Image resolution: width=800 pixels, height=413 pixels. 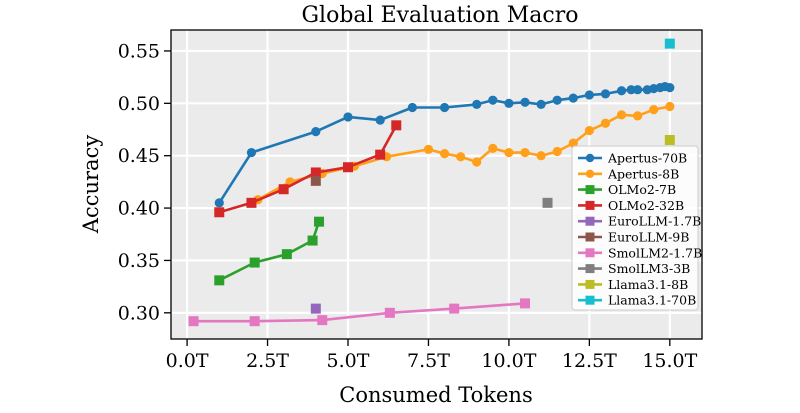 I want to click on series-eurollm-1-7b, so click(x=315, y=308).